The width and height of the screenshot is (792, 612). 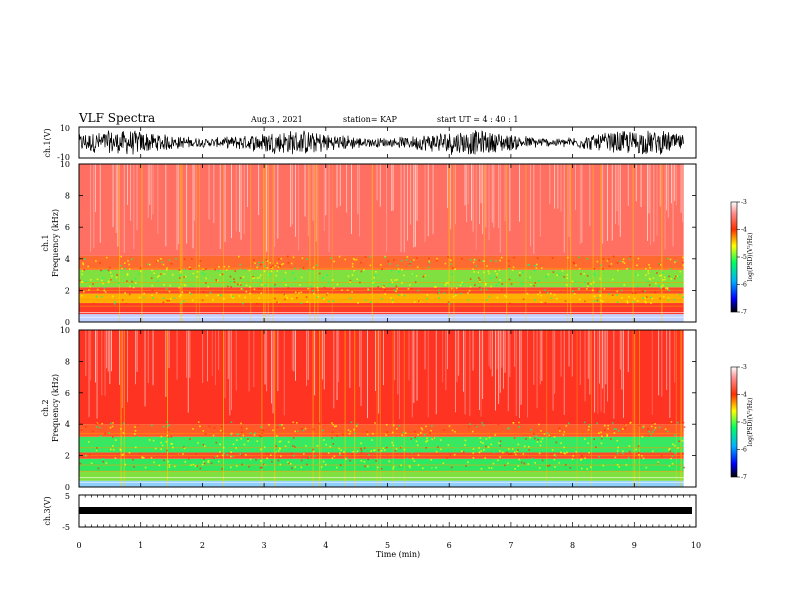 I want to click on frequency-tick-label: 2, so click(x=67, y=456).